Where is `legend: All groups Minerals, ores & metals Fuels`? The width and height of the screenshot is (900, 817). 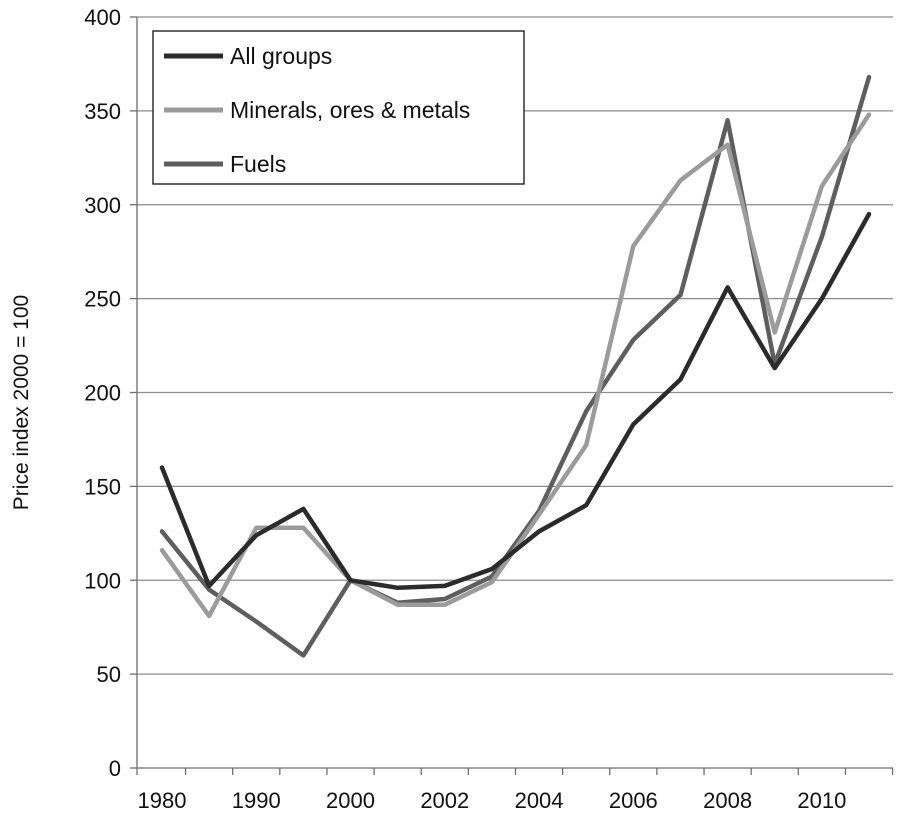
legend: All groups Minerals, ores & metals Fuels is located at coordinates (338, 107).